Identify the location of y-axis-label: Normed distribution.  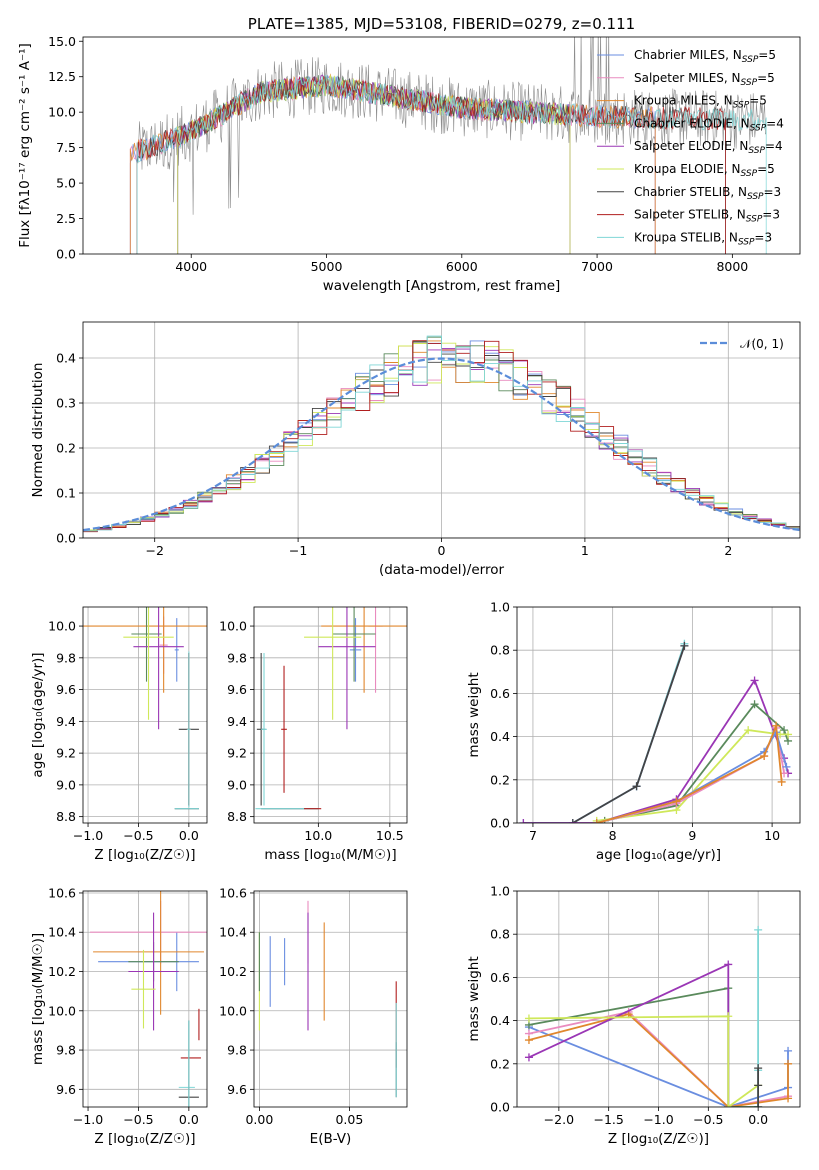
(38, 430).